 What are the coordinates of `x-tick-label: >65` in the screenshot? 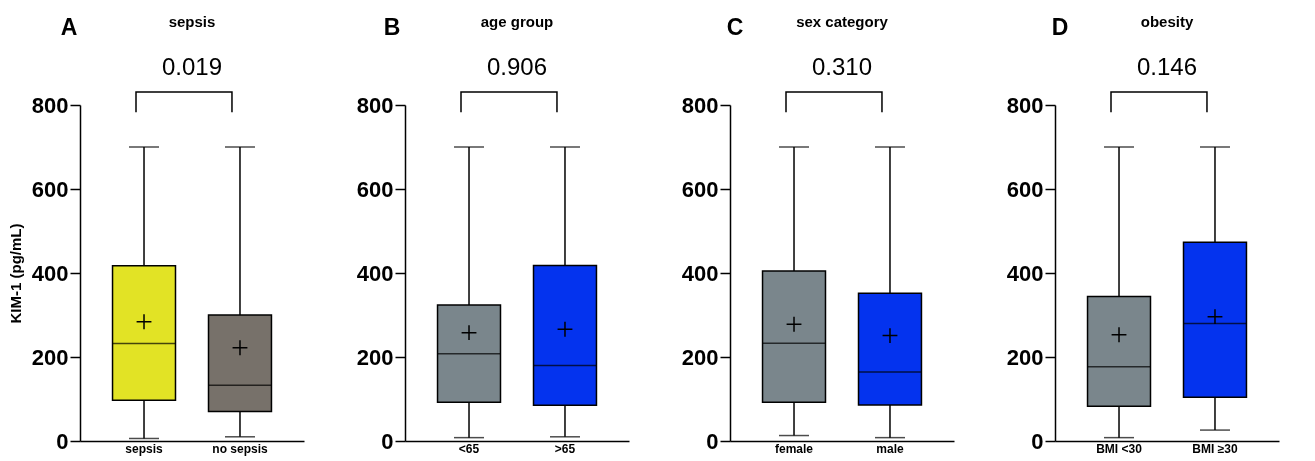 It's located at (565, 448).